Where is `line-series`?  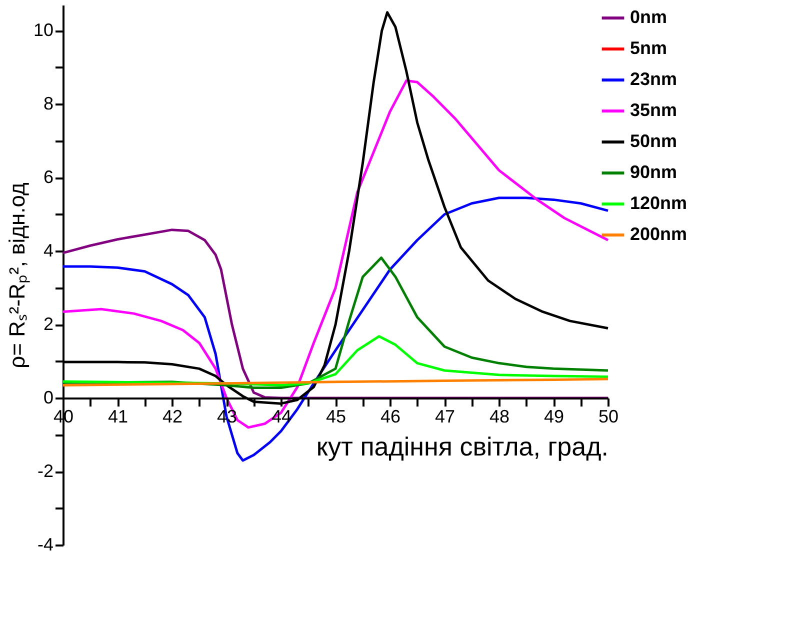
line-series is located at coordinates (336, 382).